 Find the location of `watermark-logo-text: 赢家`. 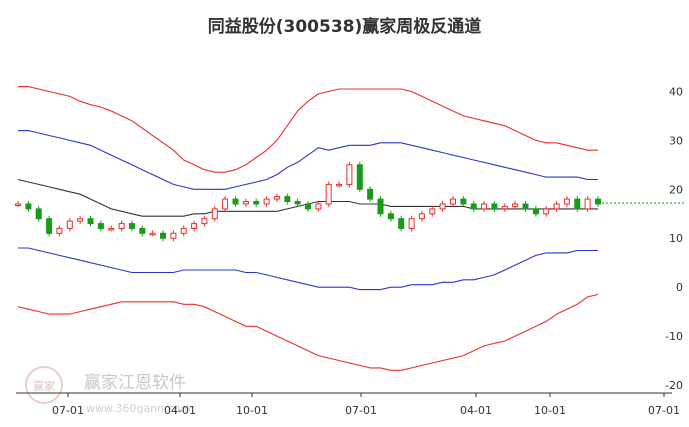

watermark-logo-text: 赢家 is located at coordinates (44, 386).